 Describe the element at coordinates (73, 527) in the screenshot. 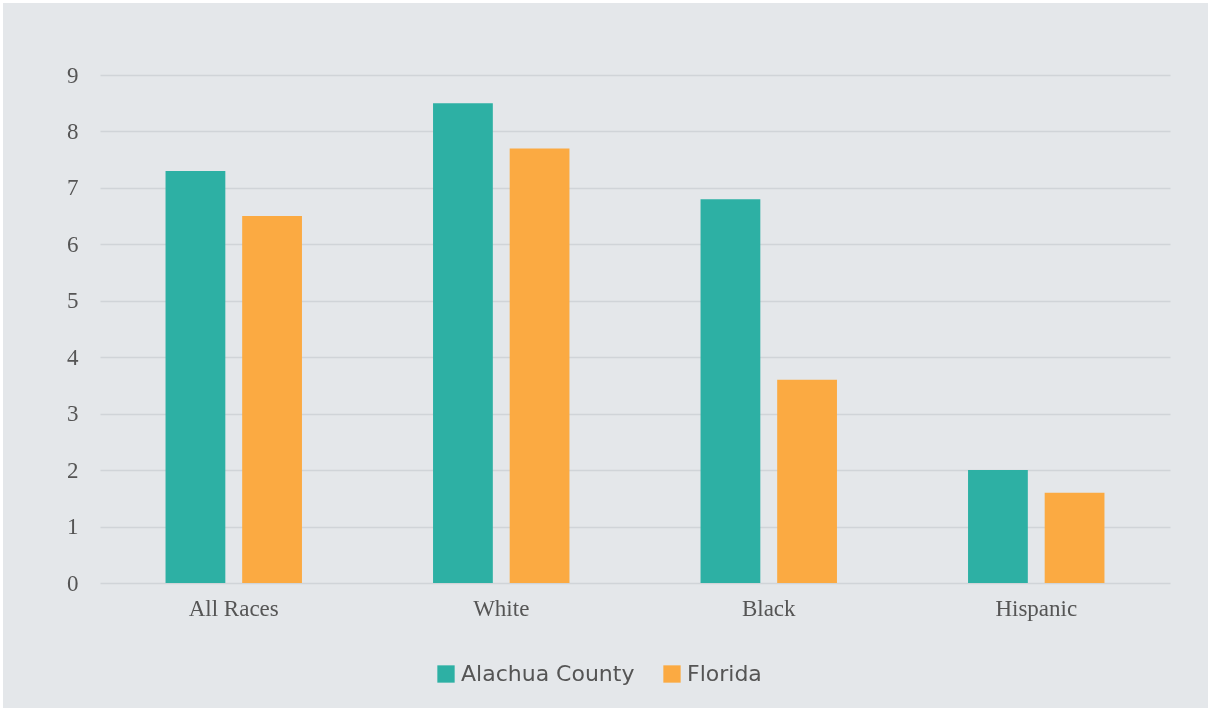

I see `y-tick-label: 1` at that location.